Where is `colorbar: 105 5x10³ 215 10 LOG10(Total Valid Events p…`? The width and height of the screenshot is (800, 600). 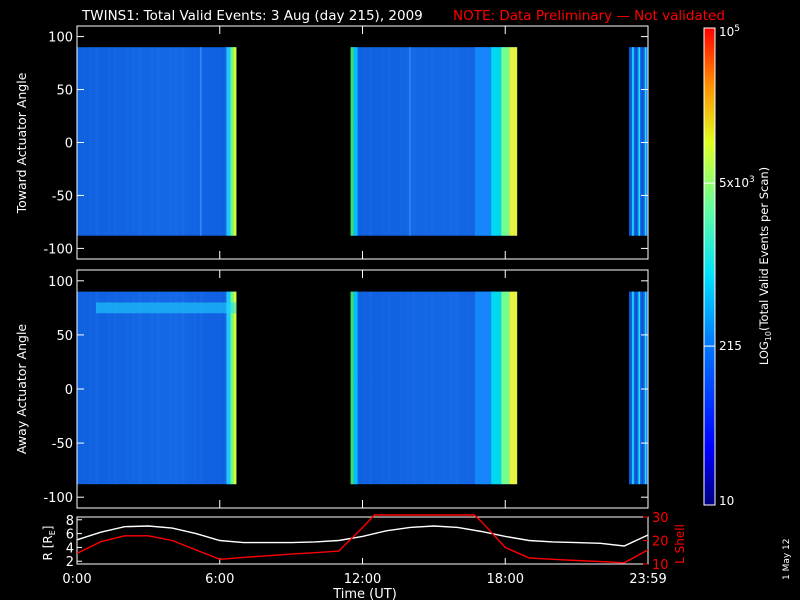
colorbar: 105 5x10³ 215 10 LOG10(Total Valid Events p… is located at coordinates (738, 266).